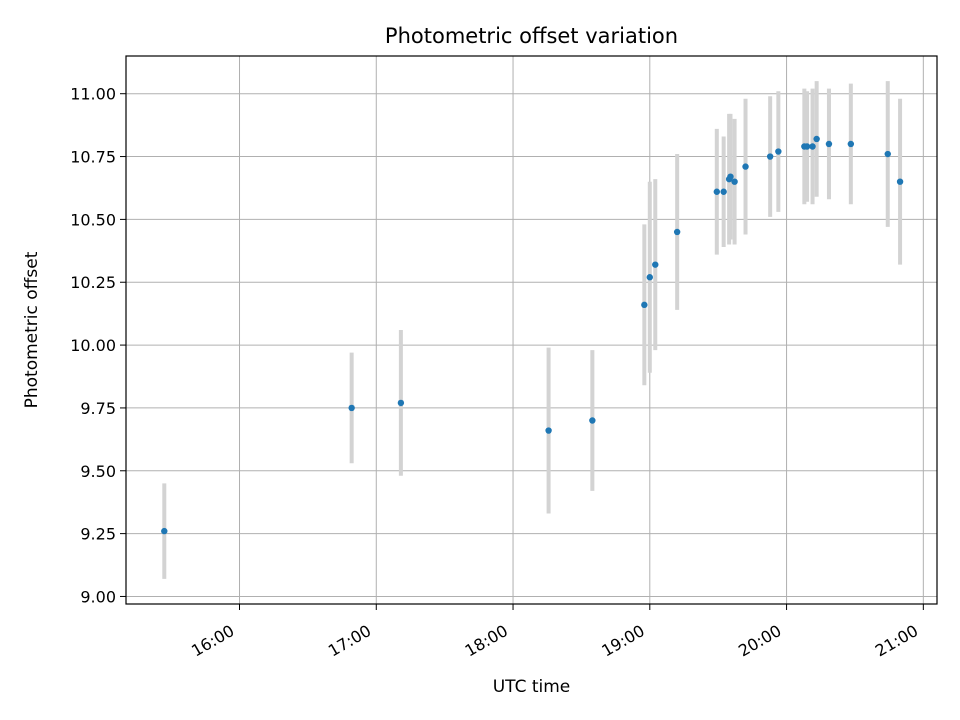  I want to click on y-tick-label: 10.00, so click(93, 345).